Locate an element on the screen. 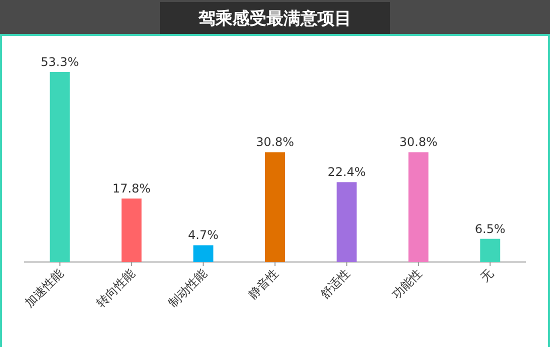 This screenshot has height=347, width=550. x-tick-label: 转向性能 is located at coordinates (116, 288).